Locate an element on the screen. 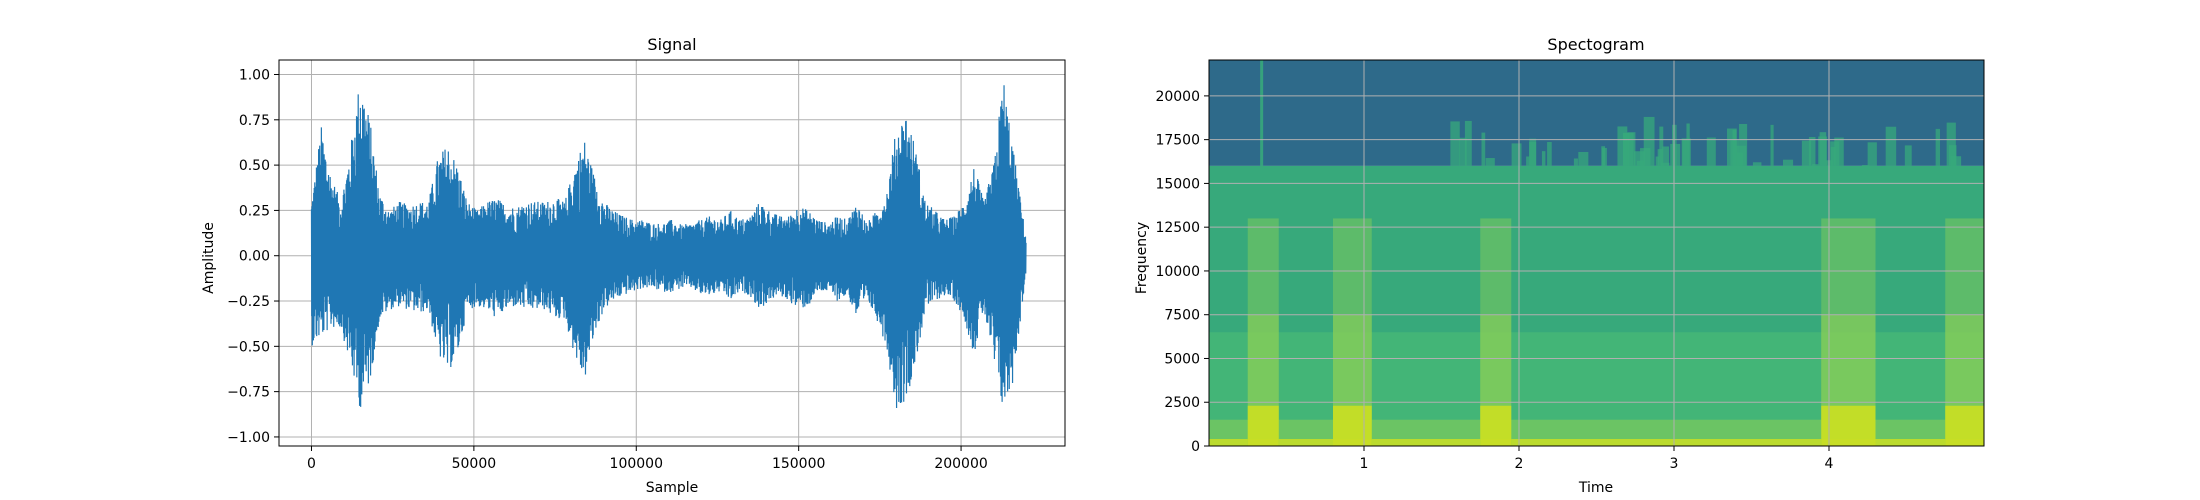  spectrogram-transient is located at coordinates (1262, 113).